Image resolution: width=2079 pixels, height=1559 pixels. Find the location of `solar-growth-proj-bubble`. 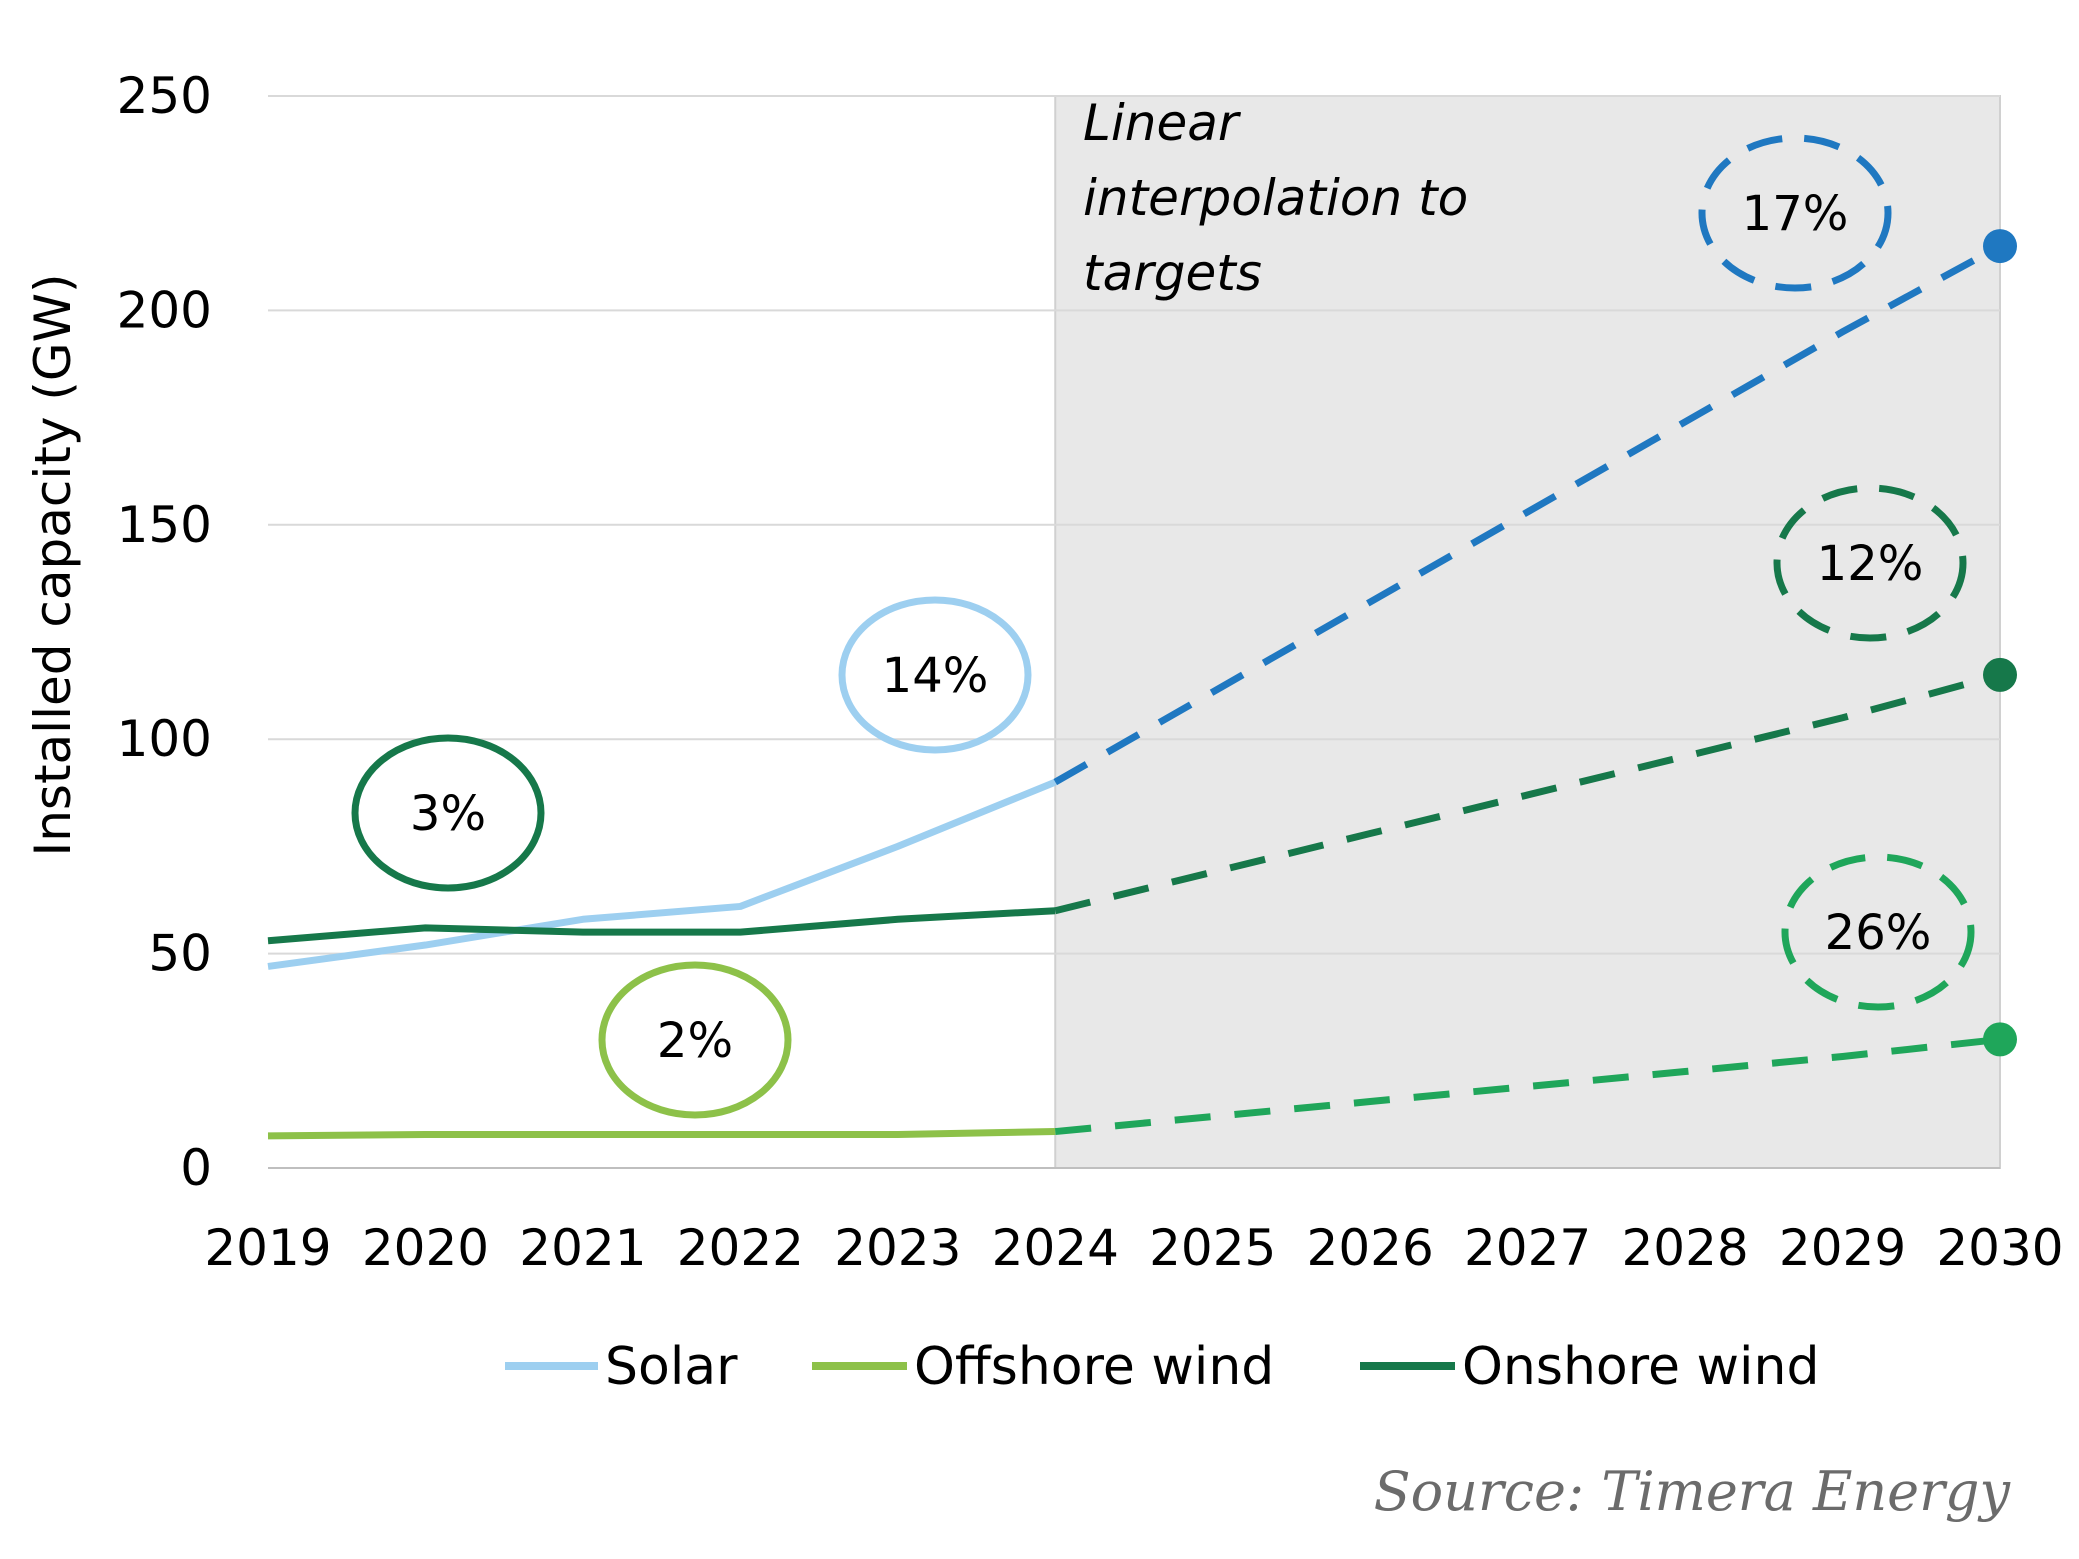

solar-growth-proj-bubble is located at coordinates (1795, 213).